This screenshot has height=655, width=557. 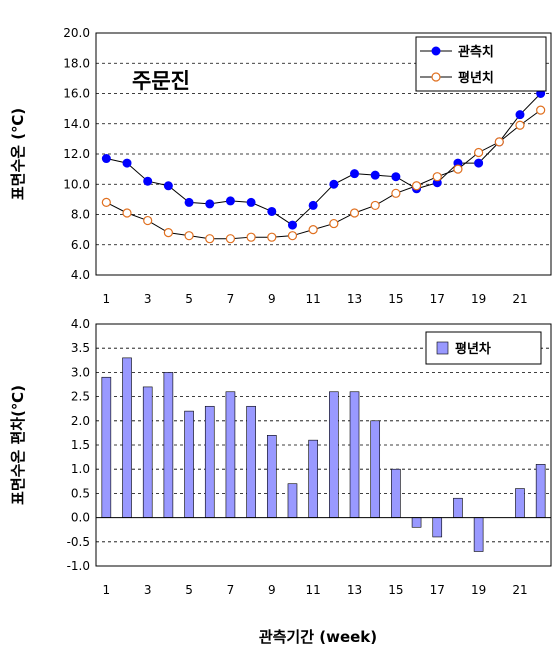 I want to click on top-x-tick-label: 3, so click(x=148, y=299).